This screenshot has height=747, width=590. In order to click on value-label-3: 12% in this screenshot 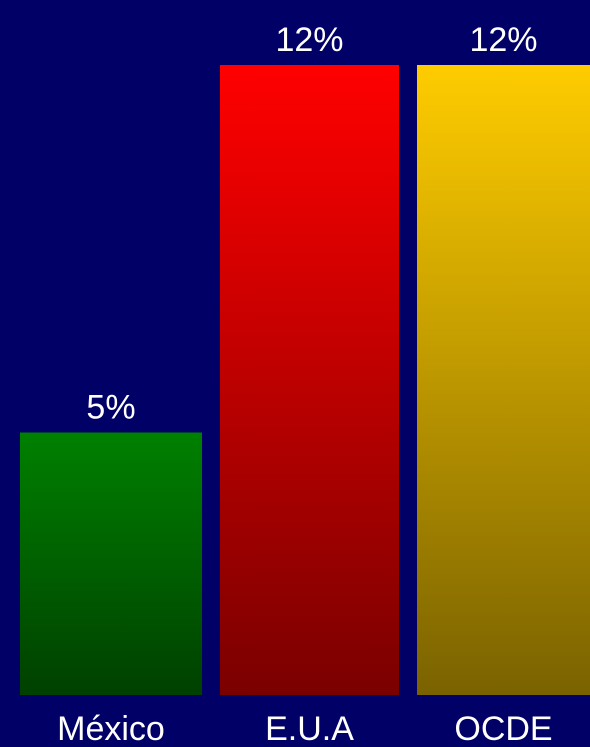, I will do `click(503, 40)`.